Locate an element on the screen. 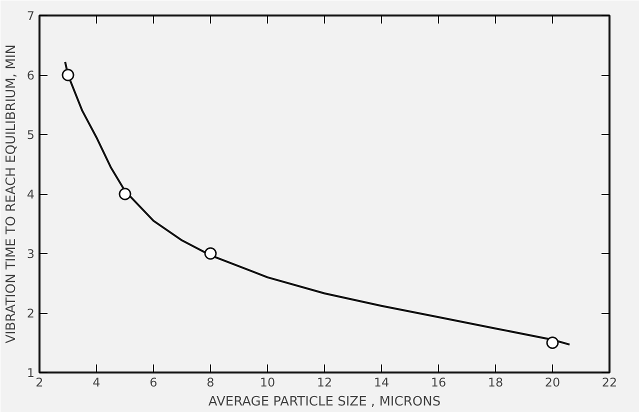  y-tick-label: 1 is located at coordinates (30, 373).